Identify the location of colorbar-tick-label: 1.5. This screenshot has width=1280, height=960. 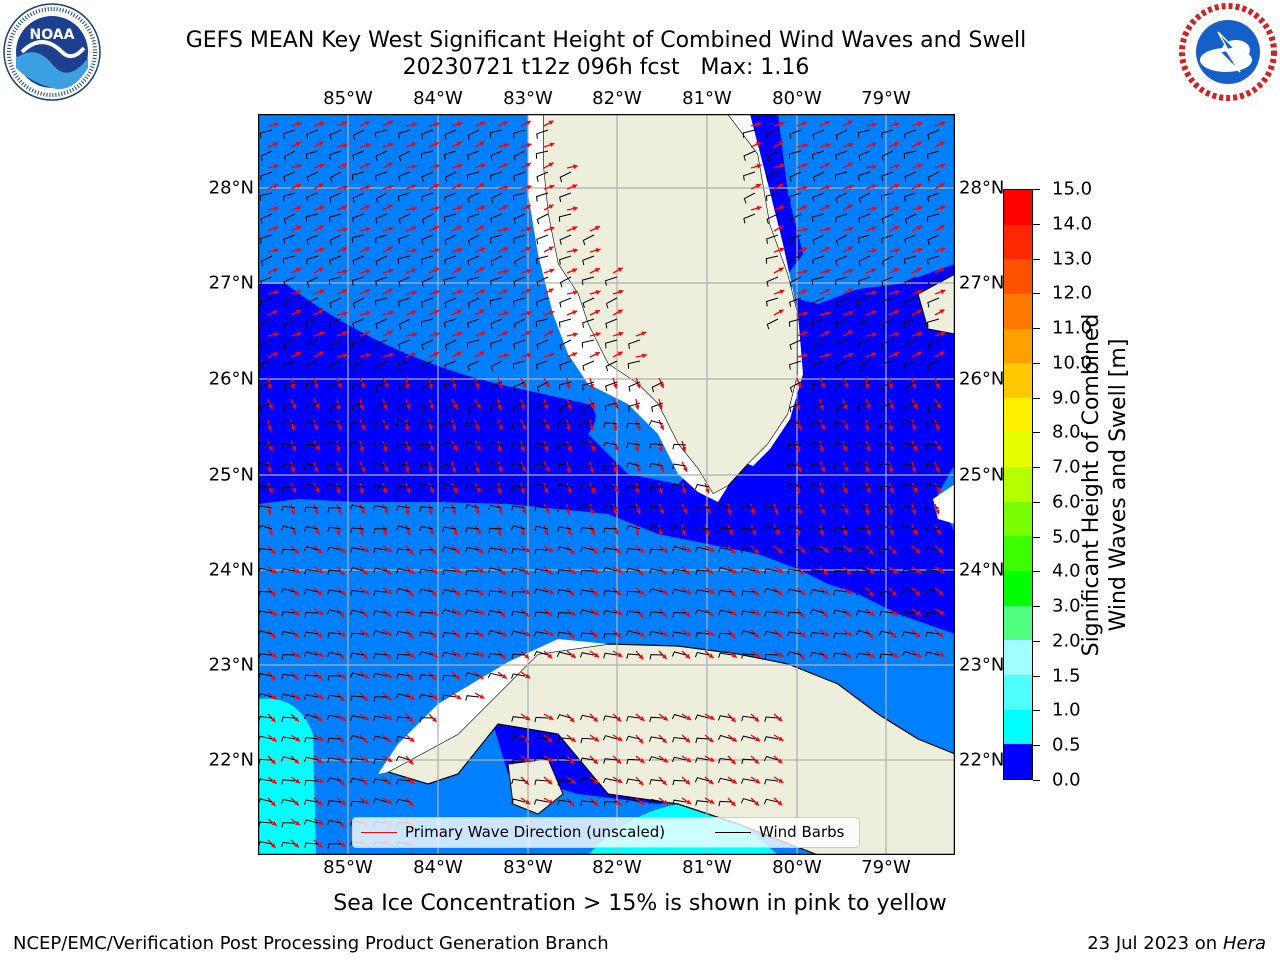
(1066, 676).